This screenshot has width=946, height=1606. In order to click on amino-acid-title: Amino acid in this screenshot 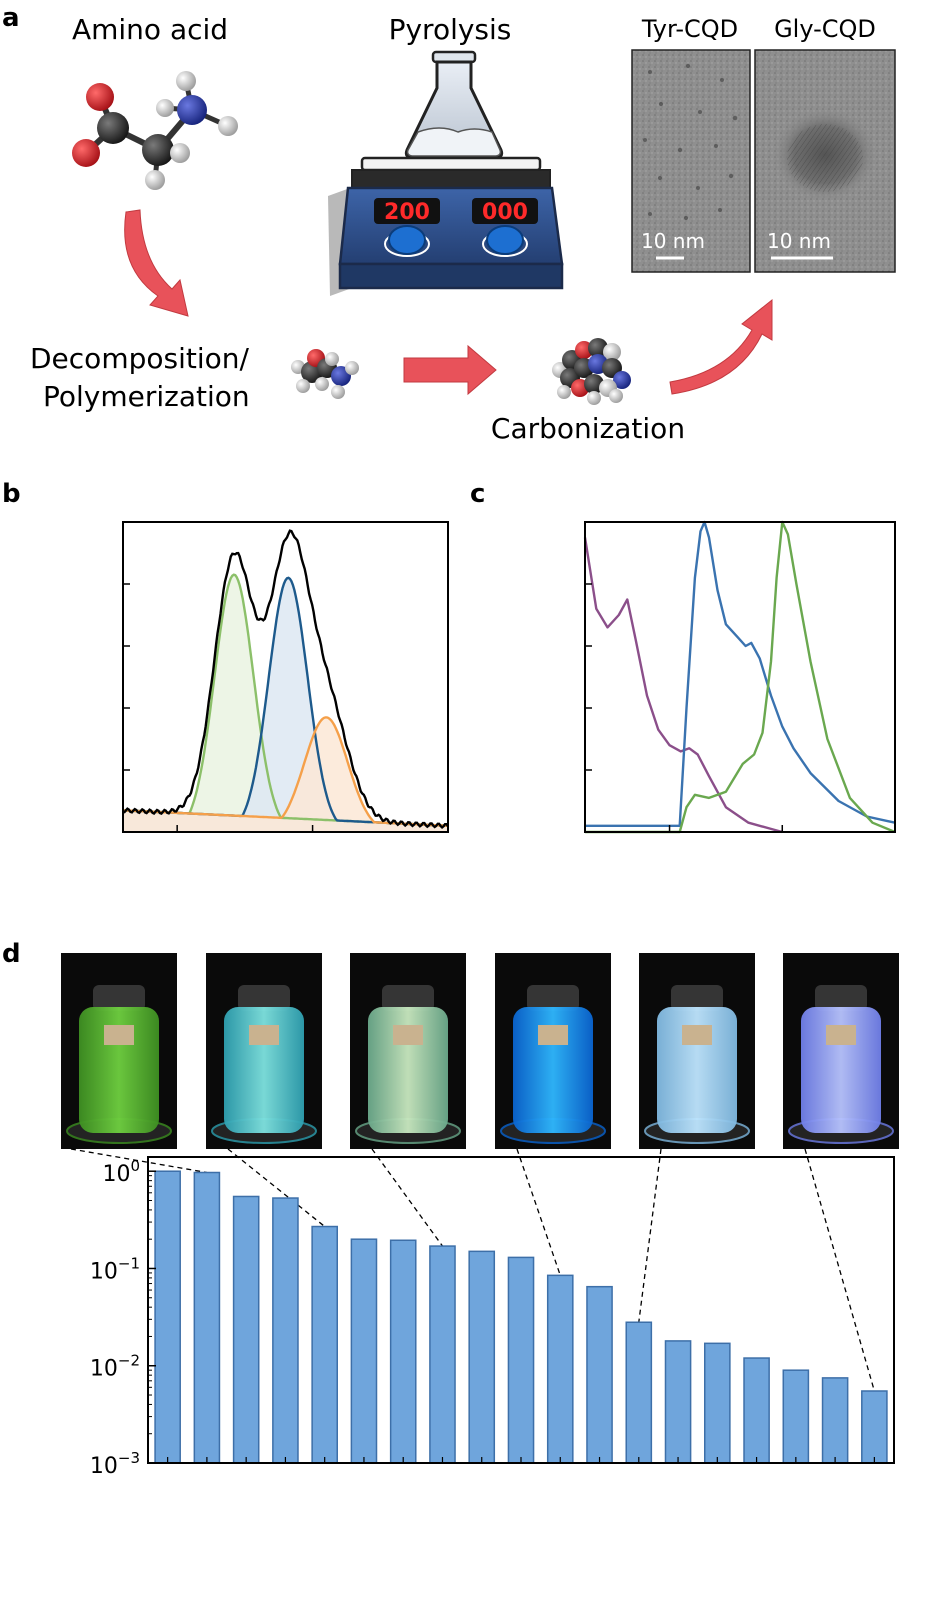, I will do `click(150, 29)`.